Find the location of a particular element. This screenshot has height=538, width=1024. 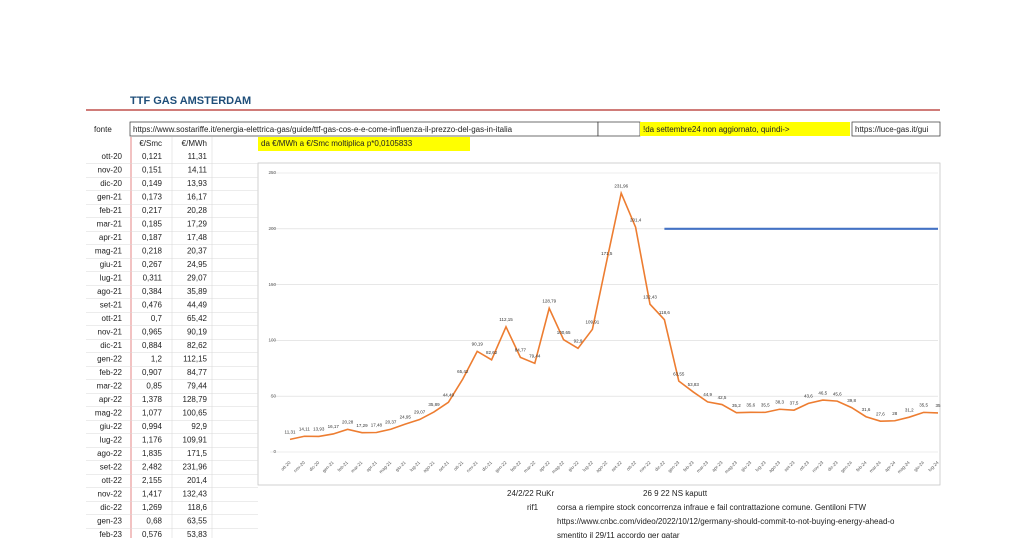

data-label: 82,62 is located at coordinates (492, 352).